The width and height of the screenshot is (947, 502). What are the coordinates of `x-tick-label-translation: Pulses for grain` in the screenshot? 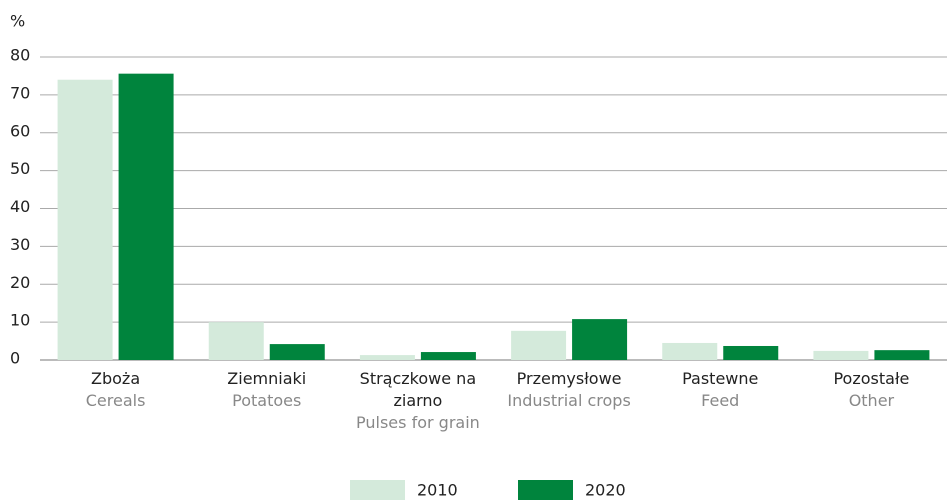 It's located at (418, 422).